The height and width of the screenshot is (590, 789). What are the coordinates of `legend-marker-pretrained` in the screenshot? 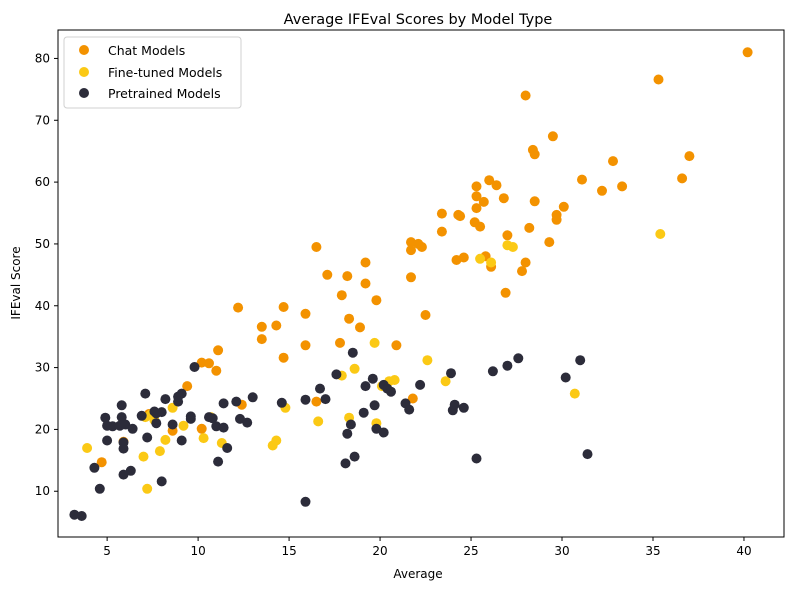 It's located at (84, 93).